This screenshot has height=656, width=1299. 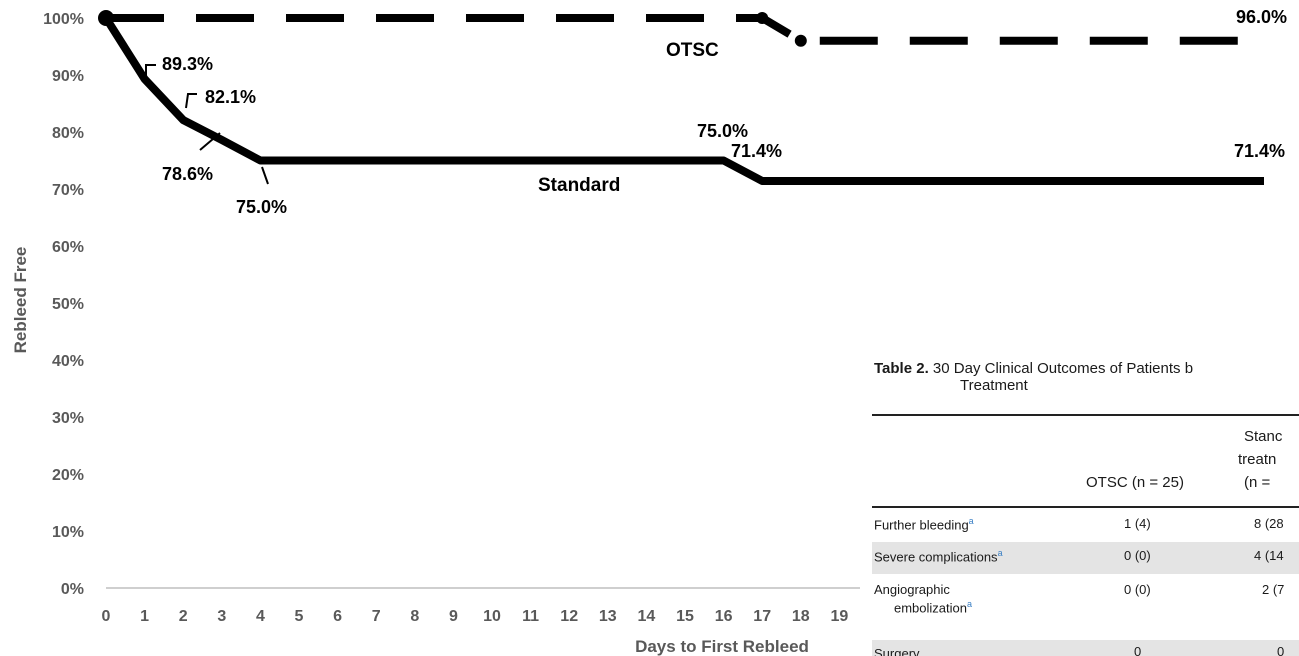 What do you see at coordinates (68, 76) in the screenshot?
I see `y-tick-label: 90%` at bounding box center [68, 76].